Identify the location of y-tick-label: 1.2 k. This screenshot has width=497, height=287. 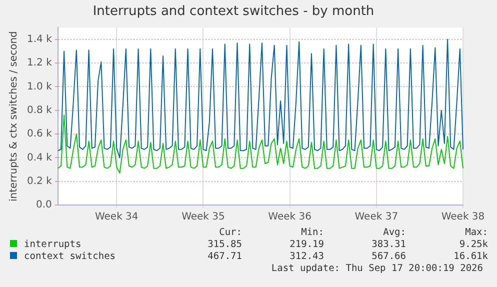
(39, 63).